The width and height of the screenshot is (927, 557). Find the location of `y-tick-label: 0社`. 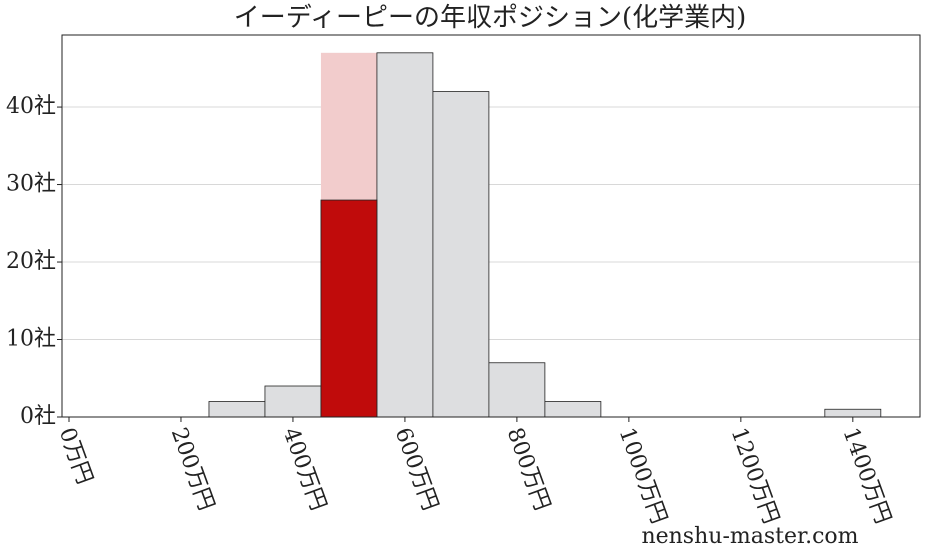

y-tick-label: 0社 is located at coordinates (38, 416).